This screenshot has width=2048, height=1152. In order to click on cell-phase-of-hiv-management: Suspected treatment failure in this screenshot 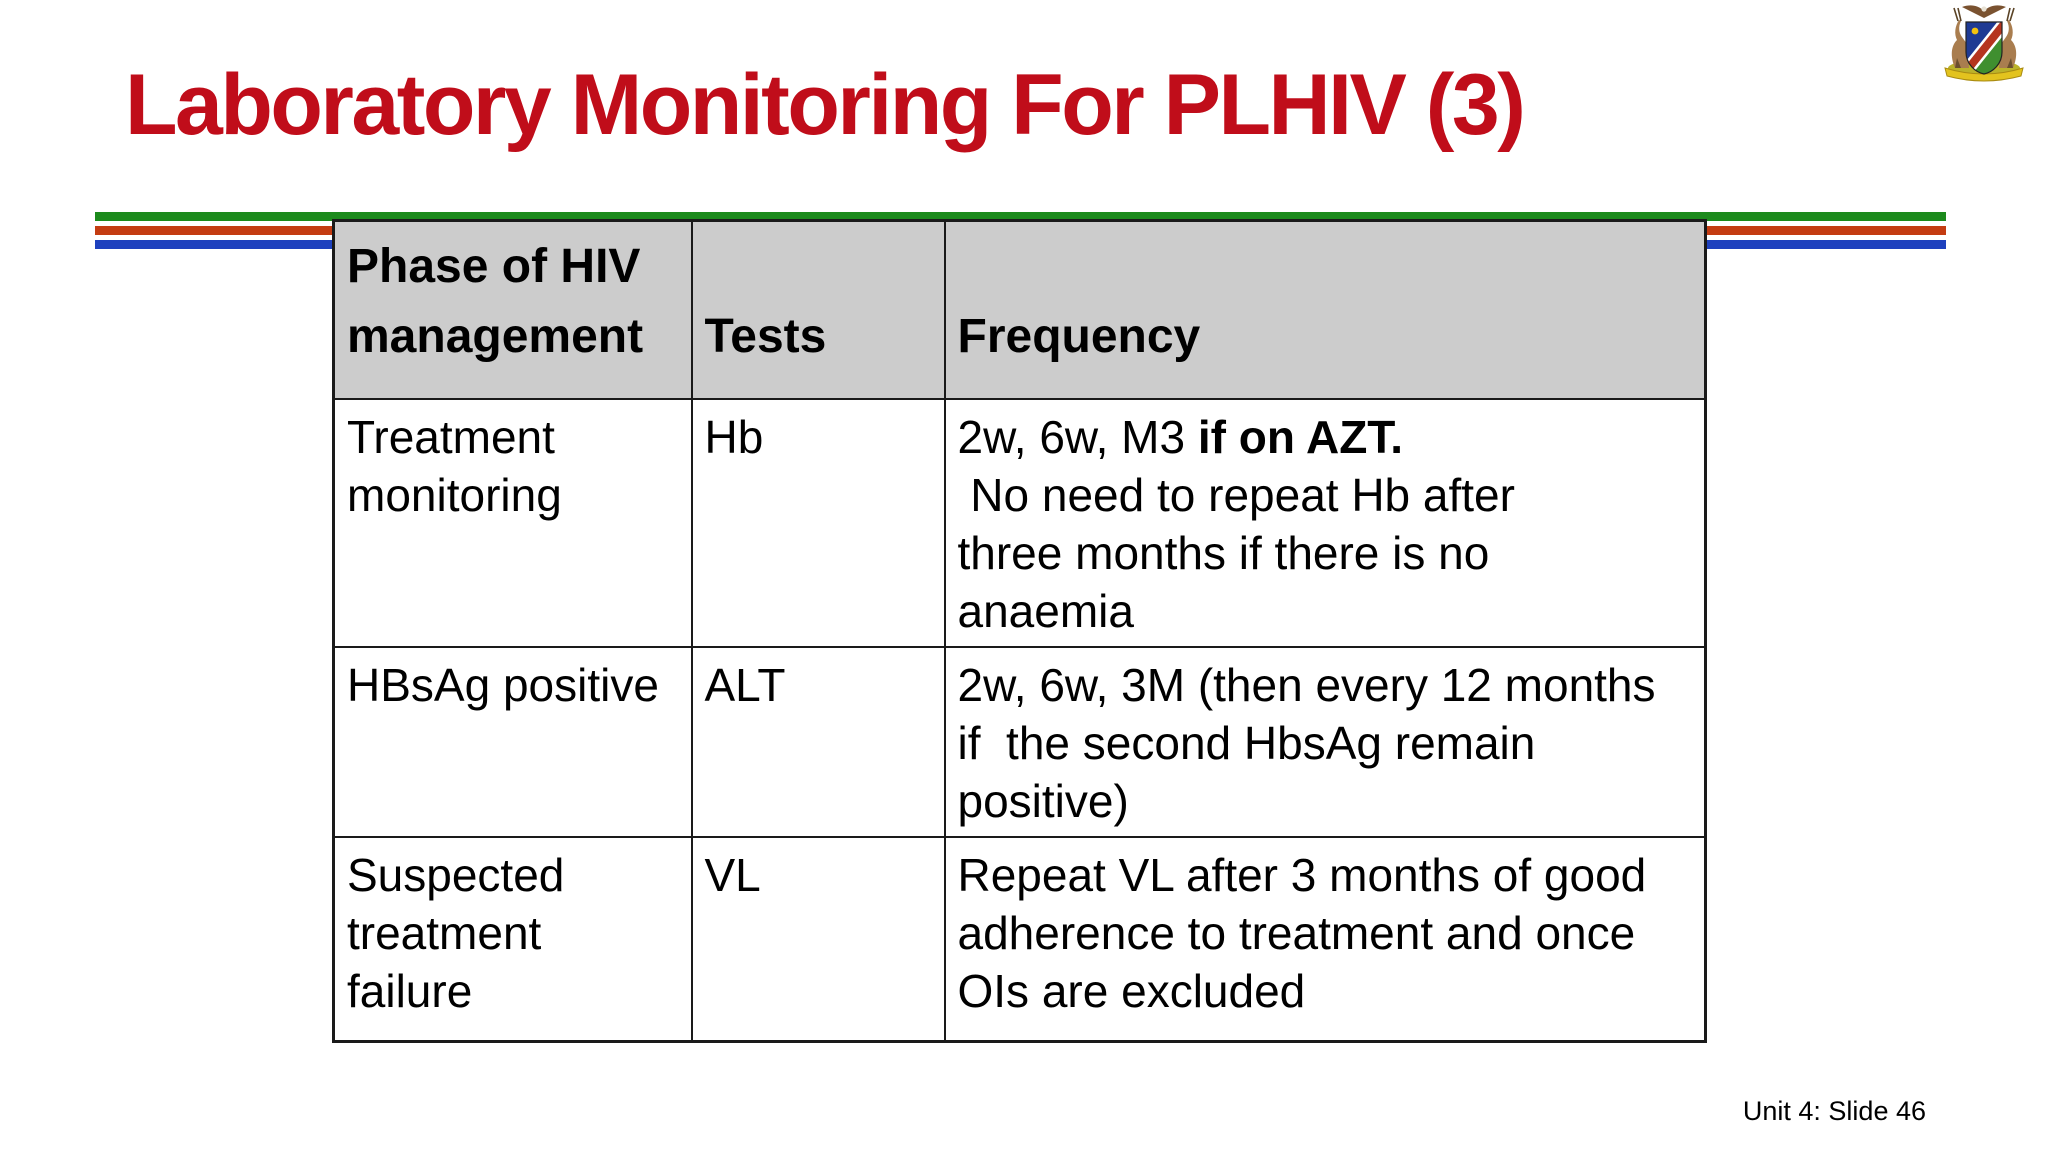, I will do `click(512, 939)`.